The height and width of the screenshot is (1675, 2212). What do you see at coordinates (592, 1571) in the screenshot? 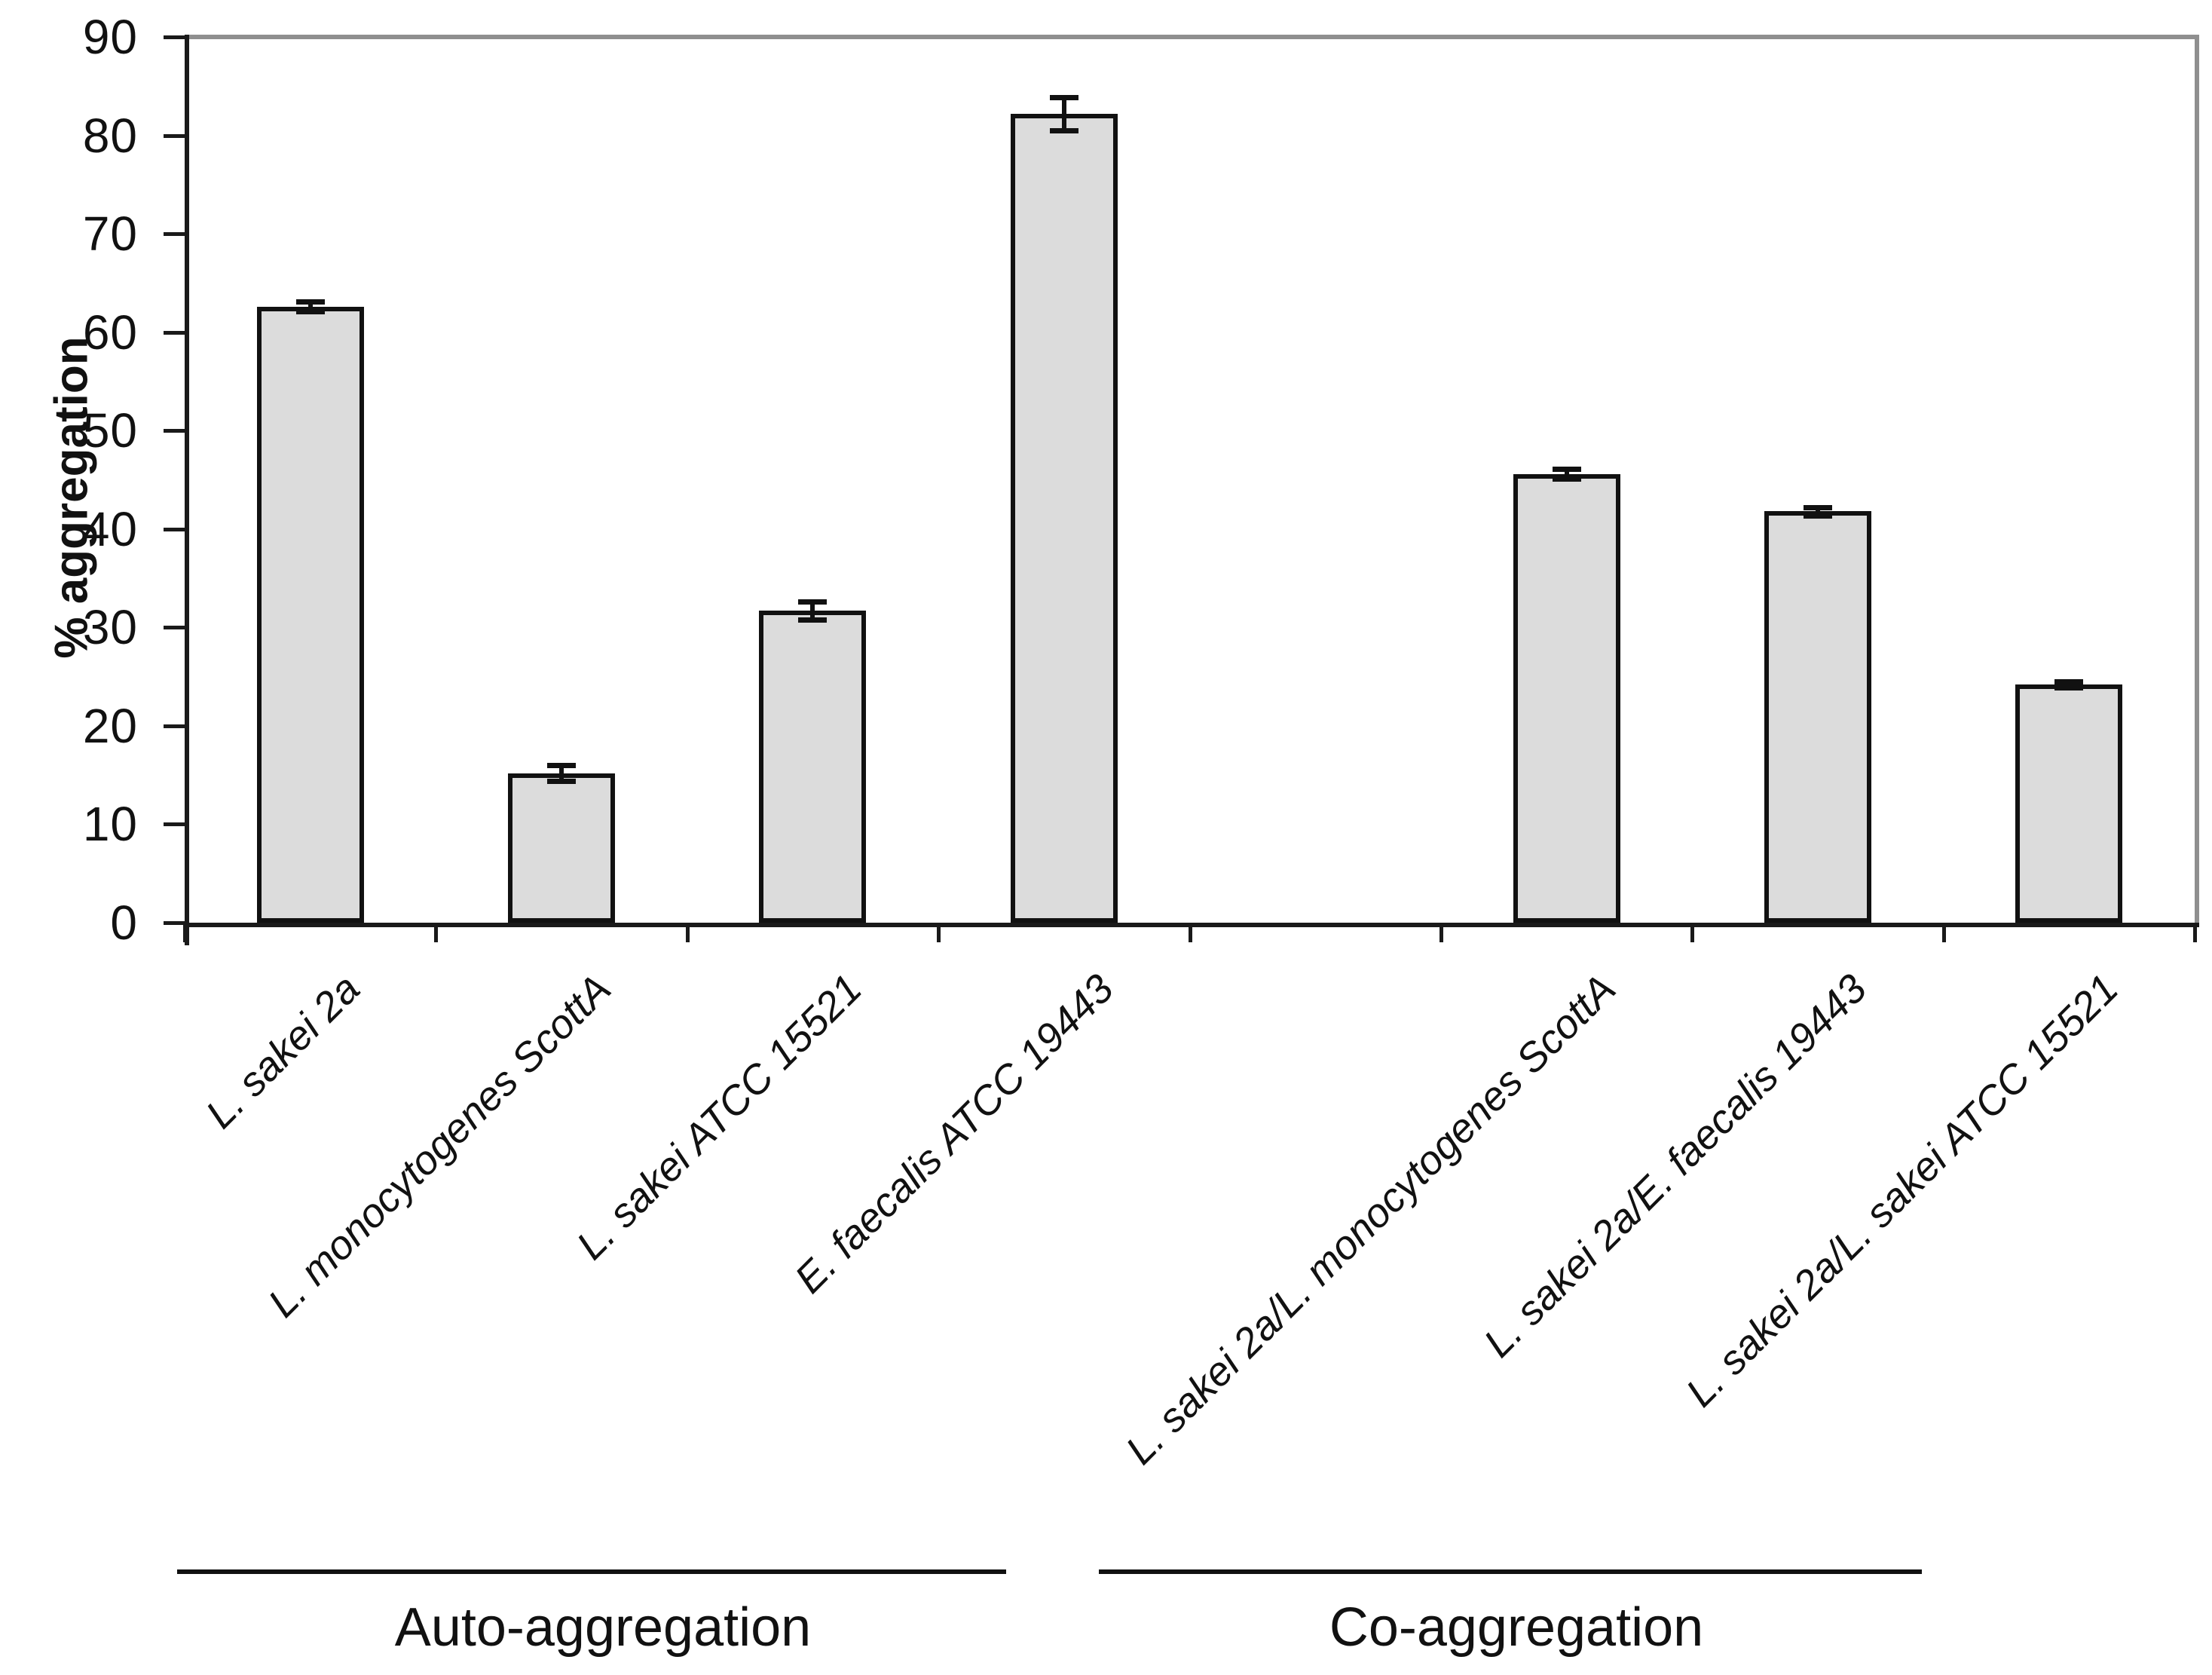
I see `group-underline-auto` at bounding box center [592, 1571].